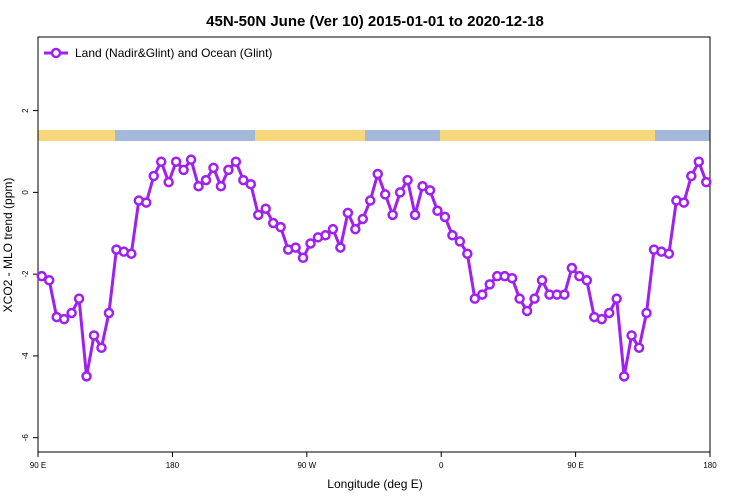  I want to click on x-tick-label: 90 W, so click(306, 465).